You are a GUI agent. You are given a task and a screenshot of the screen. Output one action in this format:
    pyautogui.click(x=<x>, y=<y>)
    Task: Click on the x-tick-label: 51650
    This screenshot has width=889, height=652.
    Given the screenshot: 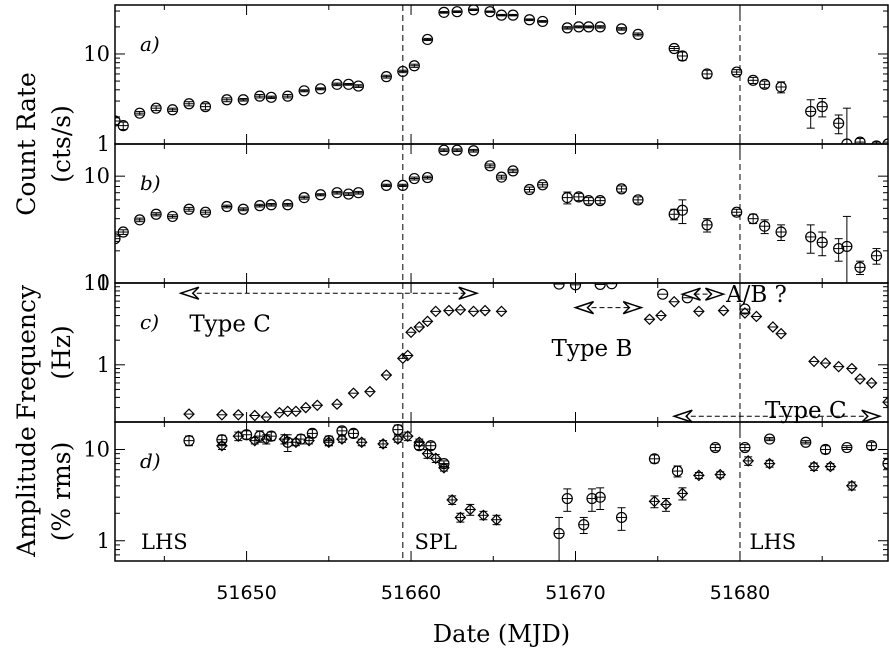 What is the action you would take?
    pyautogui.click(x=246, y=593)
    